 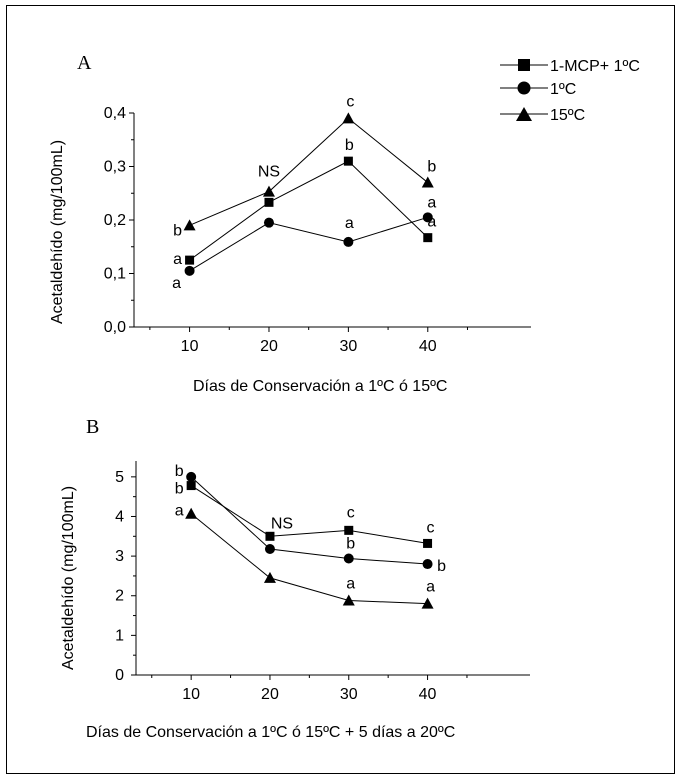 I want to click on legend-marker-triangle, so click(x=524, y=114).